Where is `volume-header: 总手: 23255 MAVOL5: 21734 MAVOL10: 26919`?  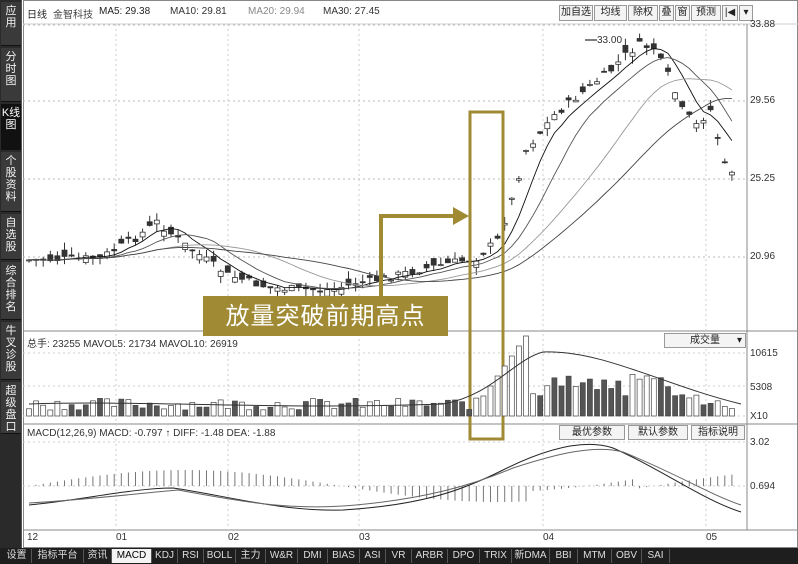
volume-header: 总手: 23255 MAVOL5: 21734 MAVOL10: 26919 is located at coordinates (132, 344).